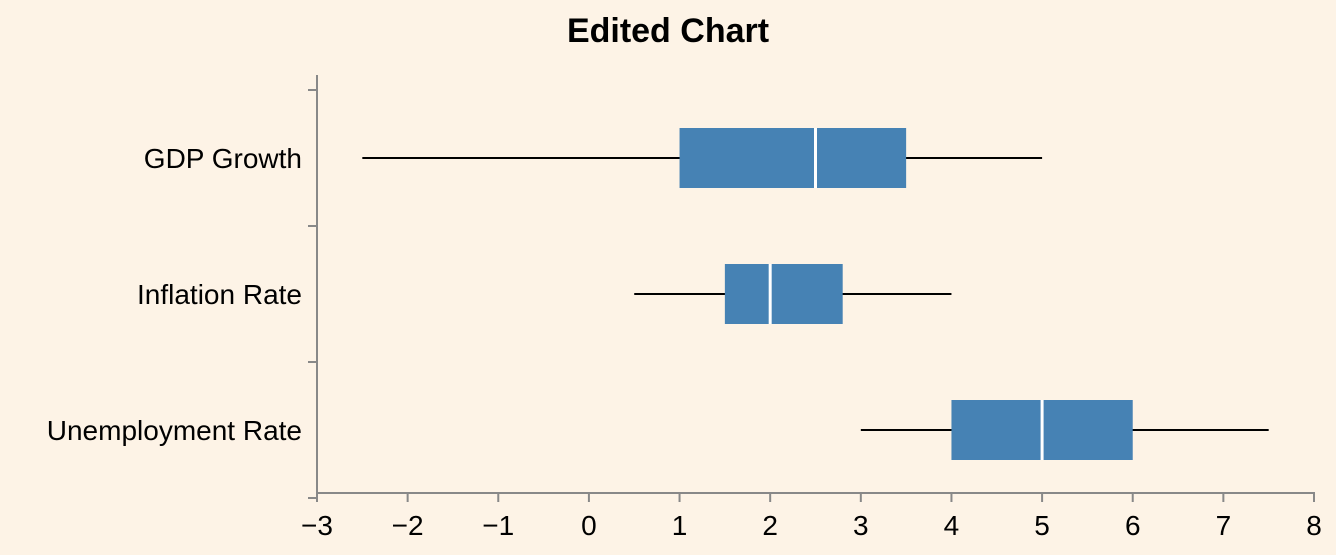 This screenshot has height=555, width=1336. I want to click on category-label: Inflation Rate, so click(219, 294).